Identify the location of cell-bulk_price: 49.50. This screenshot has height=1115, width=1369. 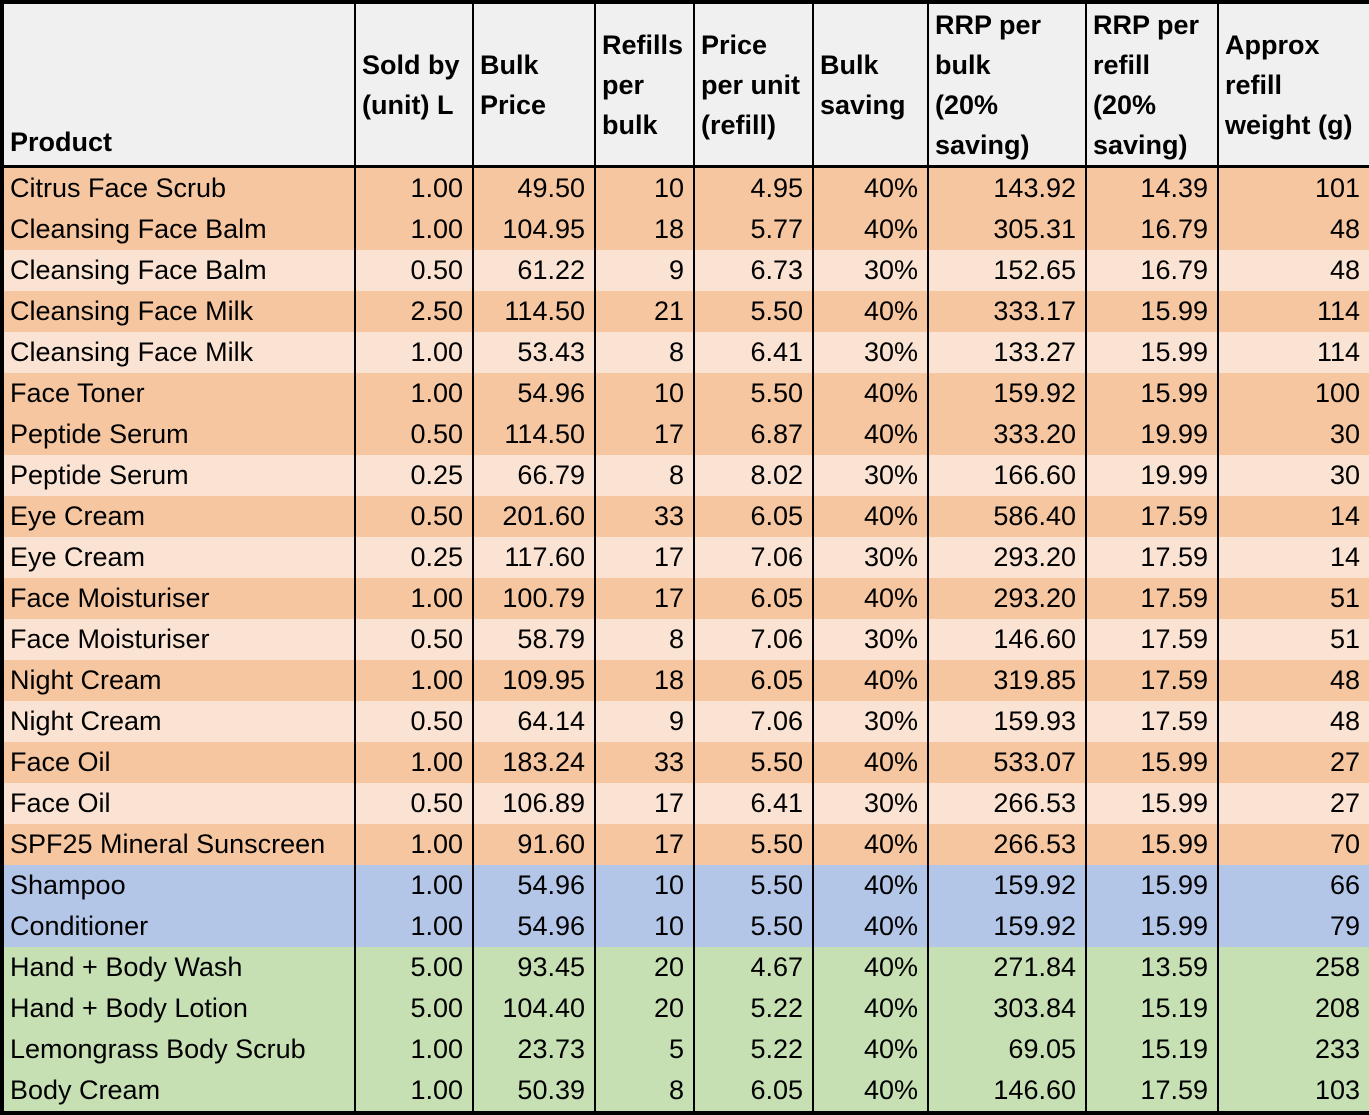
(533, 187).